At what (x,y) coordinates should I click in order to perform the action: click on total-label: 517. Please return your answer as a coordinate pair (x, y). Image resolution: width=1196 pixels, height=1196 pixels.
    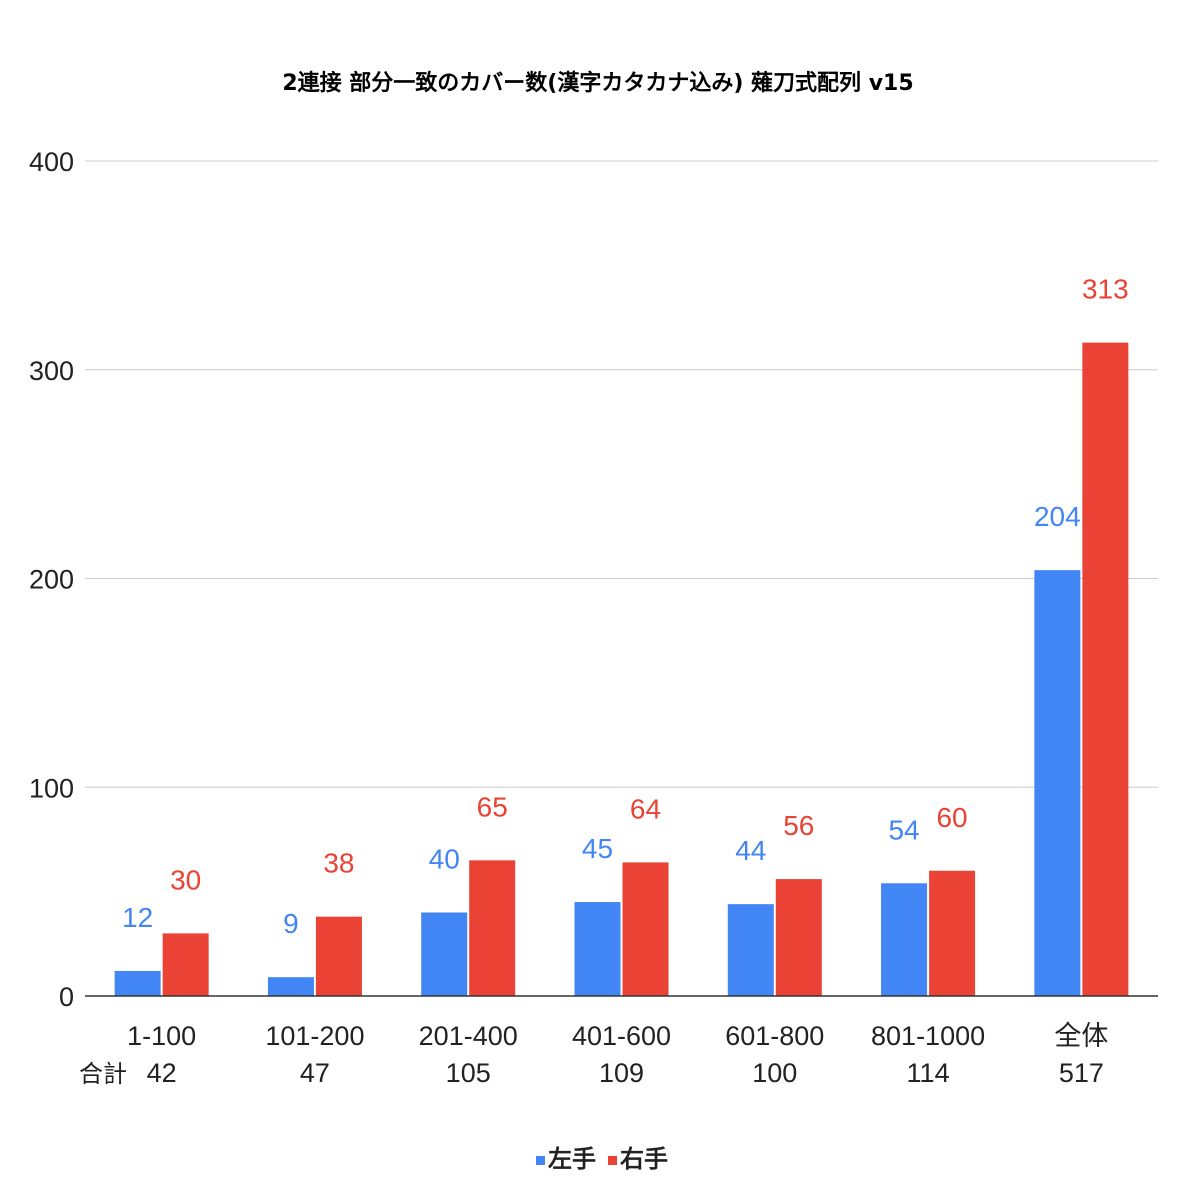
    Looking at the image, I should click on (1081, 1073).